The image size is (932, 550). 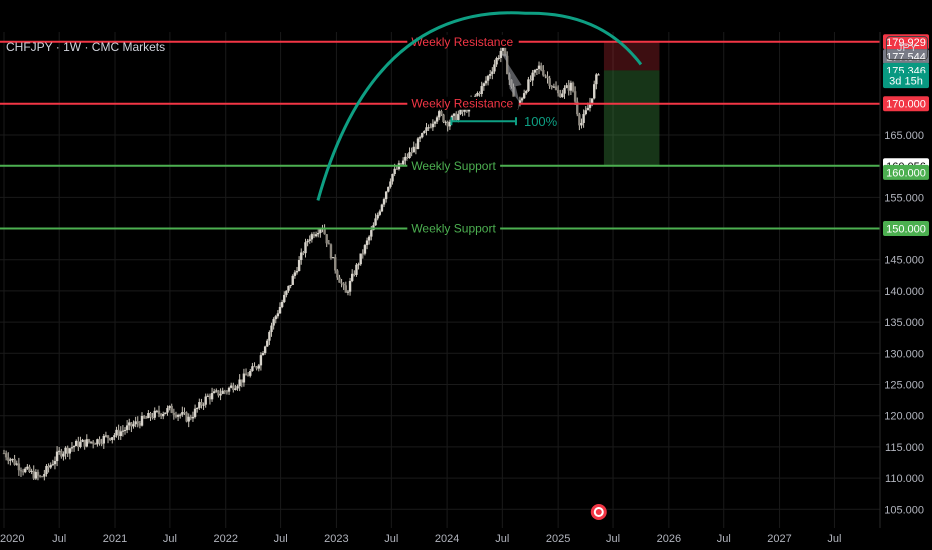 What do you see at coordinates (906, 105) in the screenshot?
I see `price-tag-label: 170.000` at bounding box center [906, 105].